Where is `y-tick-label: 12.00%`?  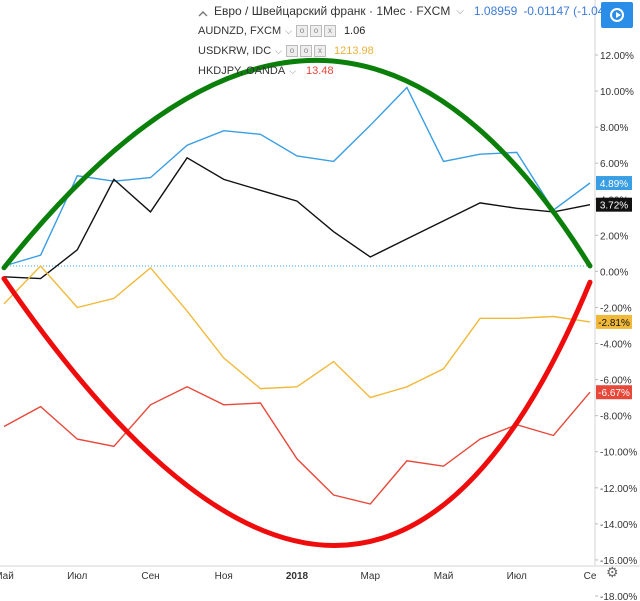
y-tick-label: 12.00% is located at coordinates (617, 56).